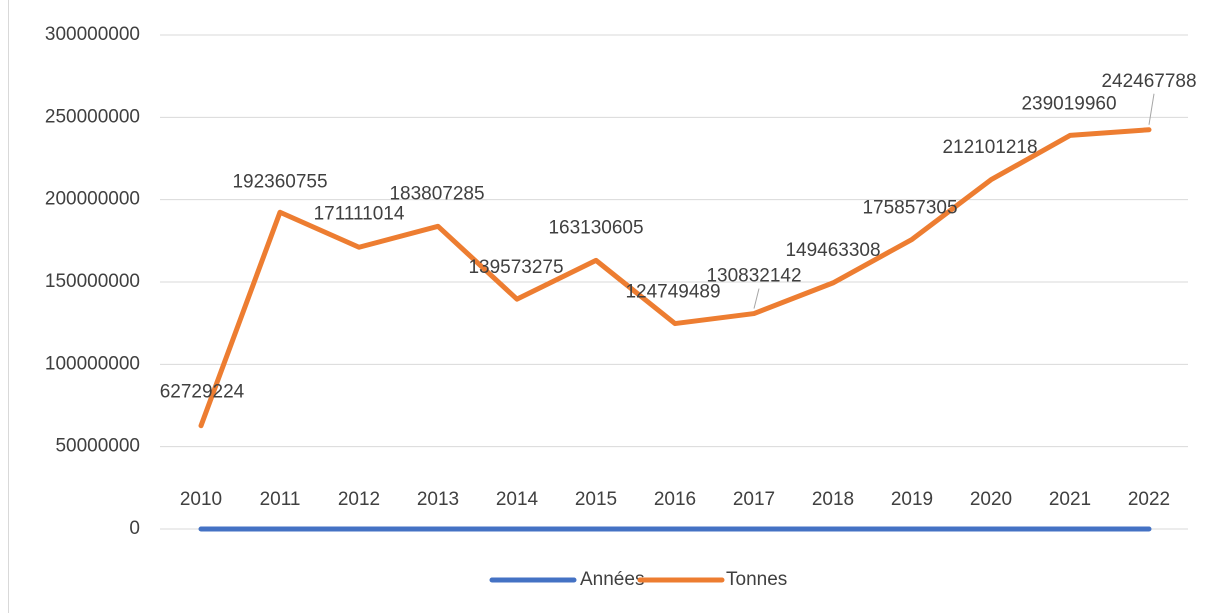 This screenshot has height=613, width=1205. I want to click on data-label: 192360755, so click(279, 181).